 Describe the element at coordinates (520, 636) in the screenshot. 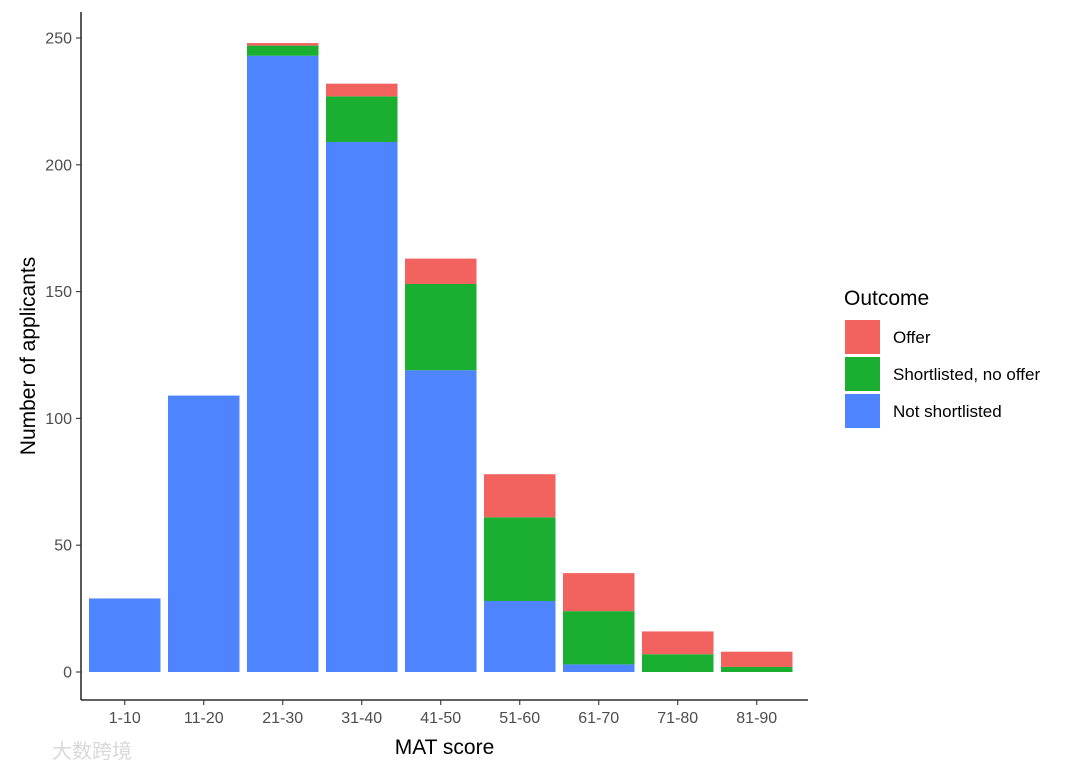

I see `bar-51-60-not-shortlisted` at that location.